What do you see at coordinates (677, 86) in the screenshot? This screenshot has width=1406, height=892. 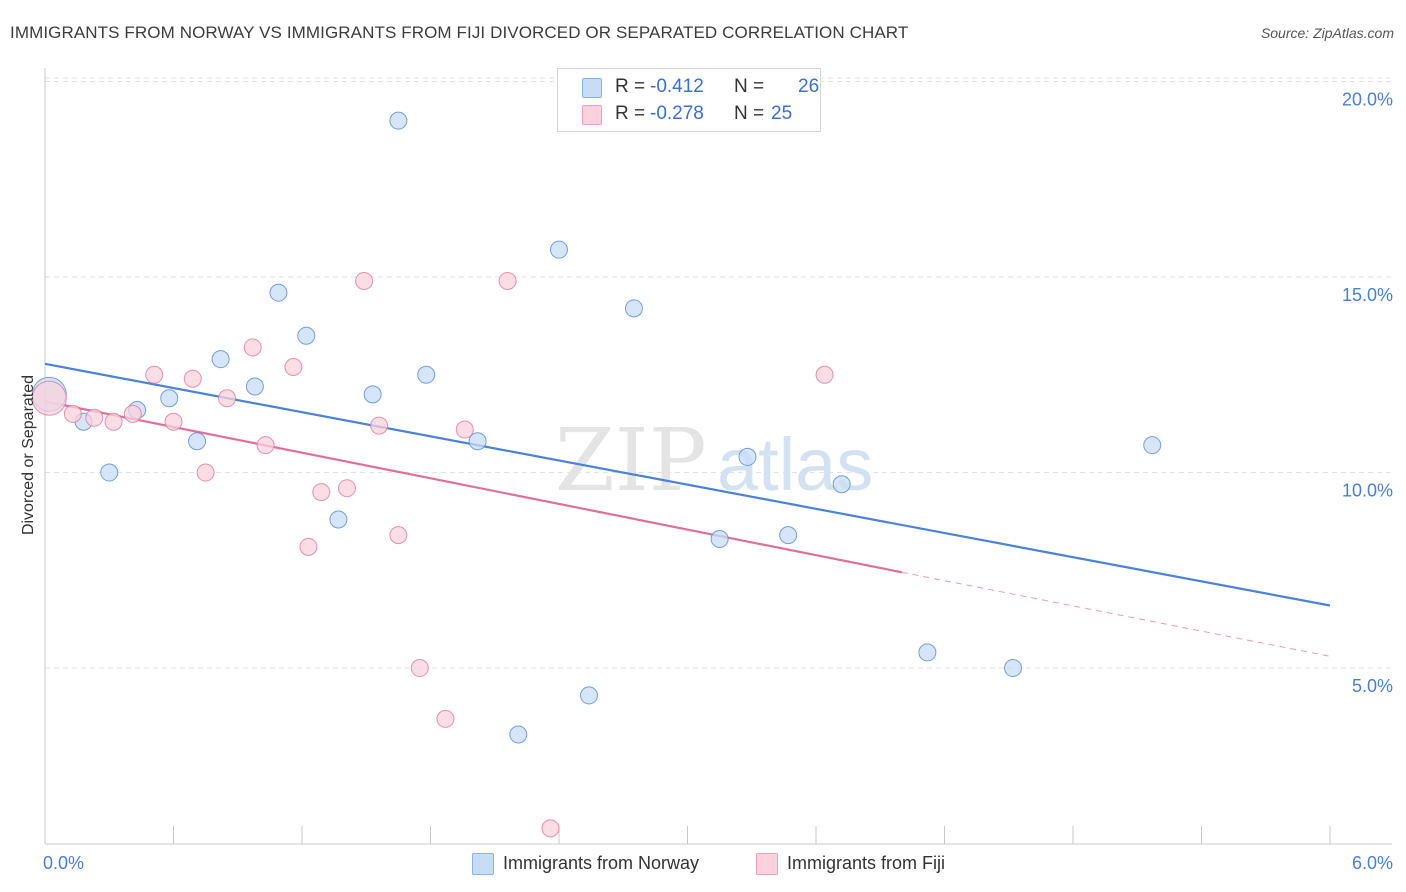 I see `r-value: -0.412` at bounding box center [677, 86].